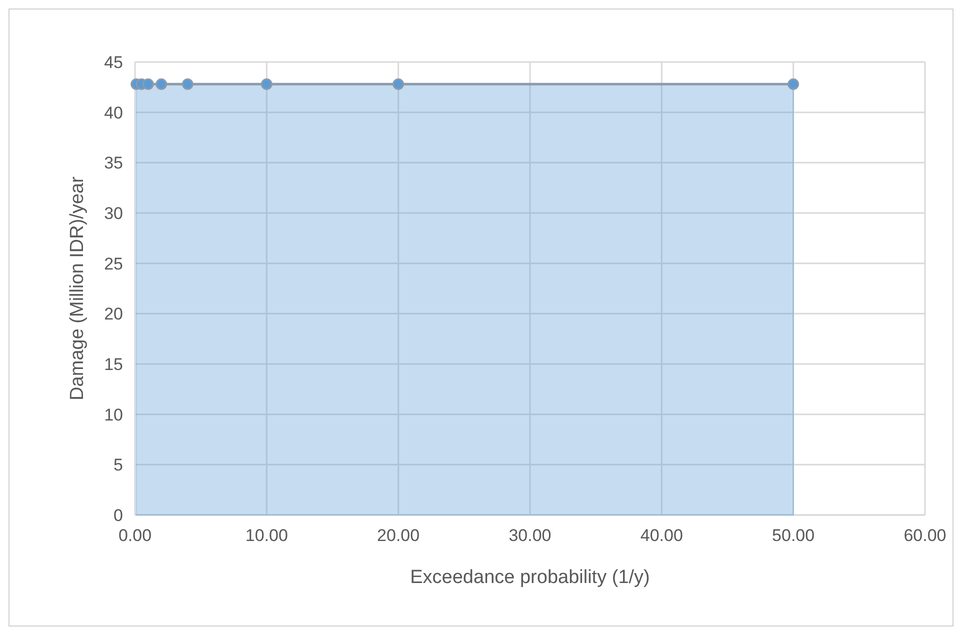 This screenshot has height=635, width=962. What do you see at coordinates (530, 535) in the screenshot?
I see `x-tick-label: 30.00` at bounding box center [530, 535].